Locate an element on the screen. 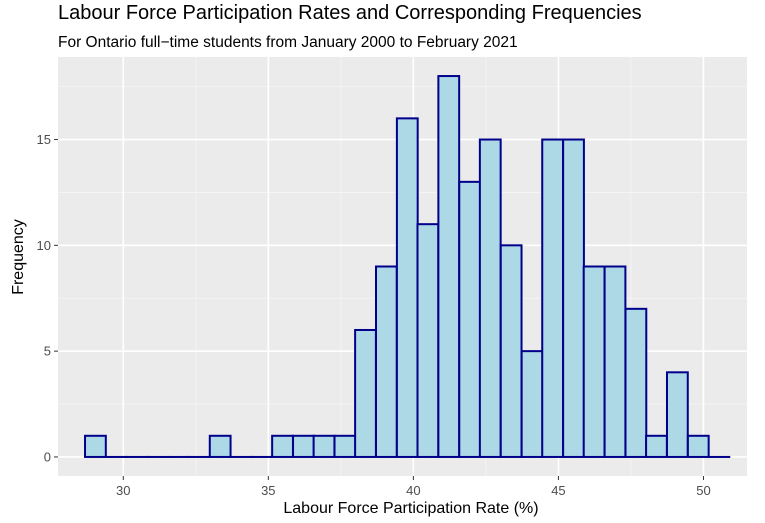 The height and width of the screenshot is (523, 765). x-tick-label: 30 is located at coordinates (123, 490).